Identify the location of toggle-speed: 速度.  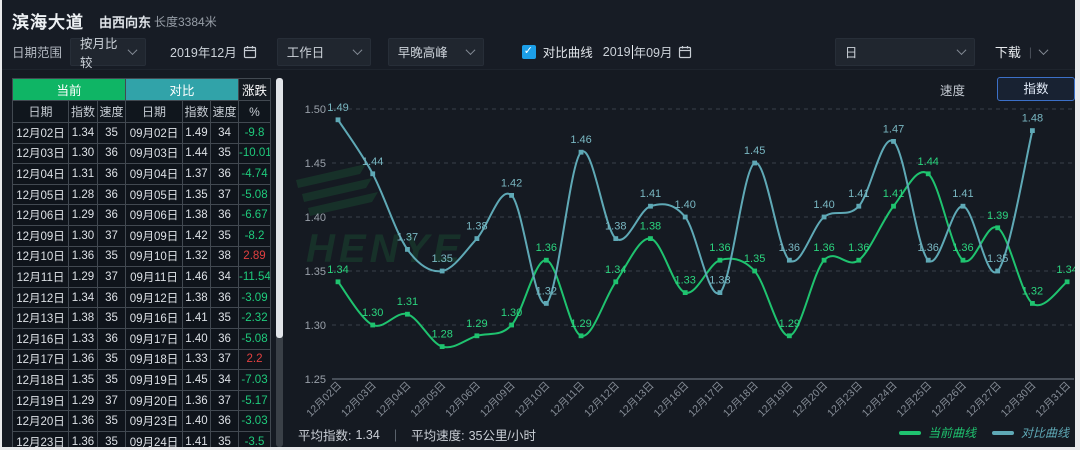
(952, 90).